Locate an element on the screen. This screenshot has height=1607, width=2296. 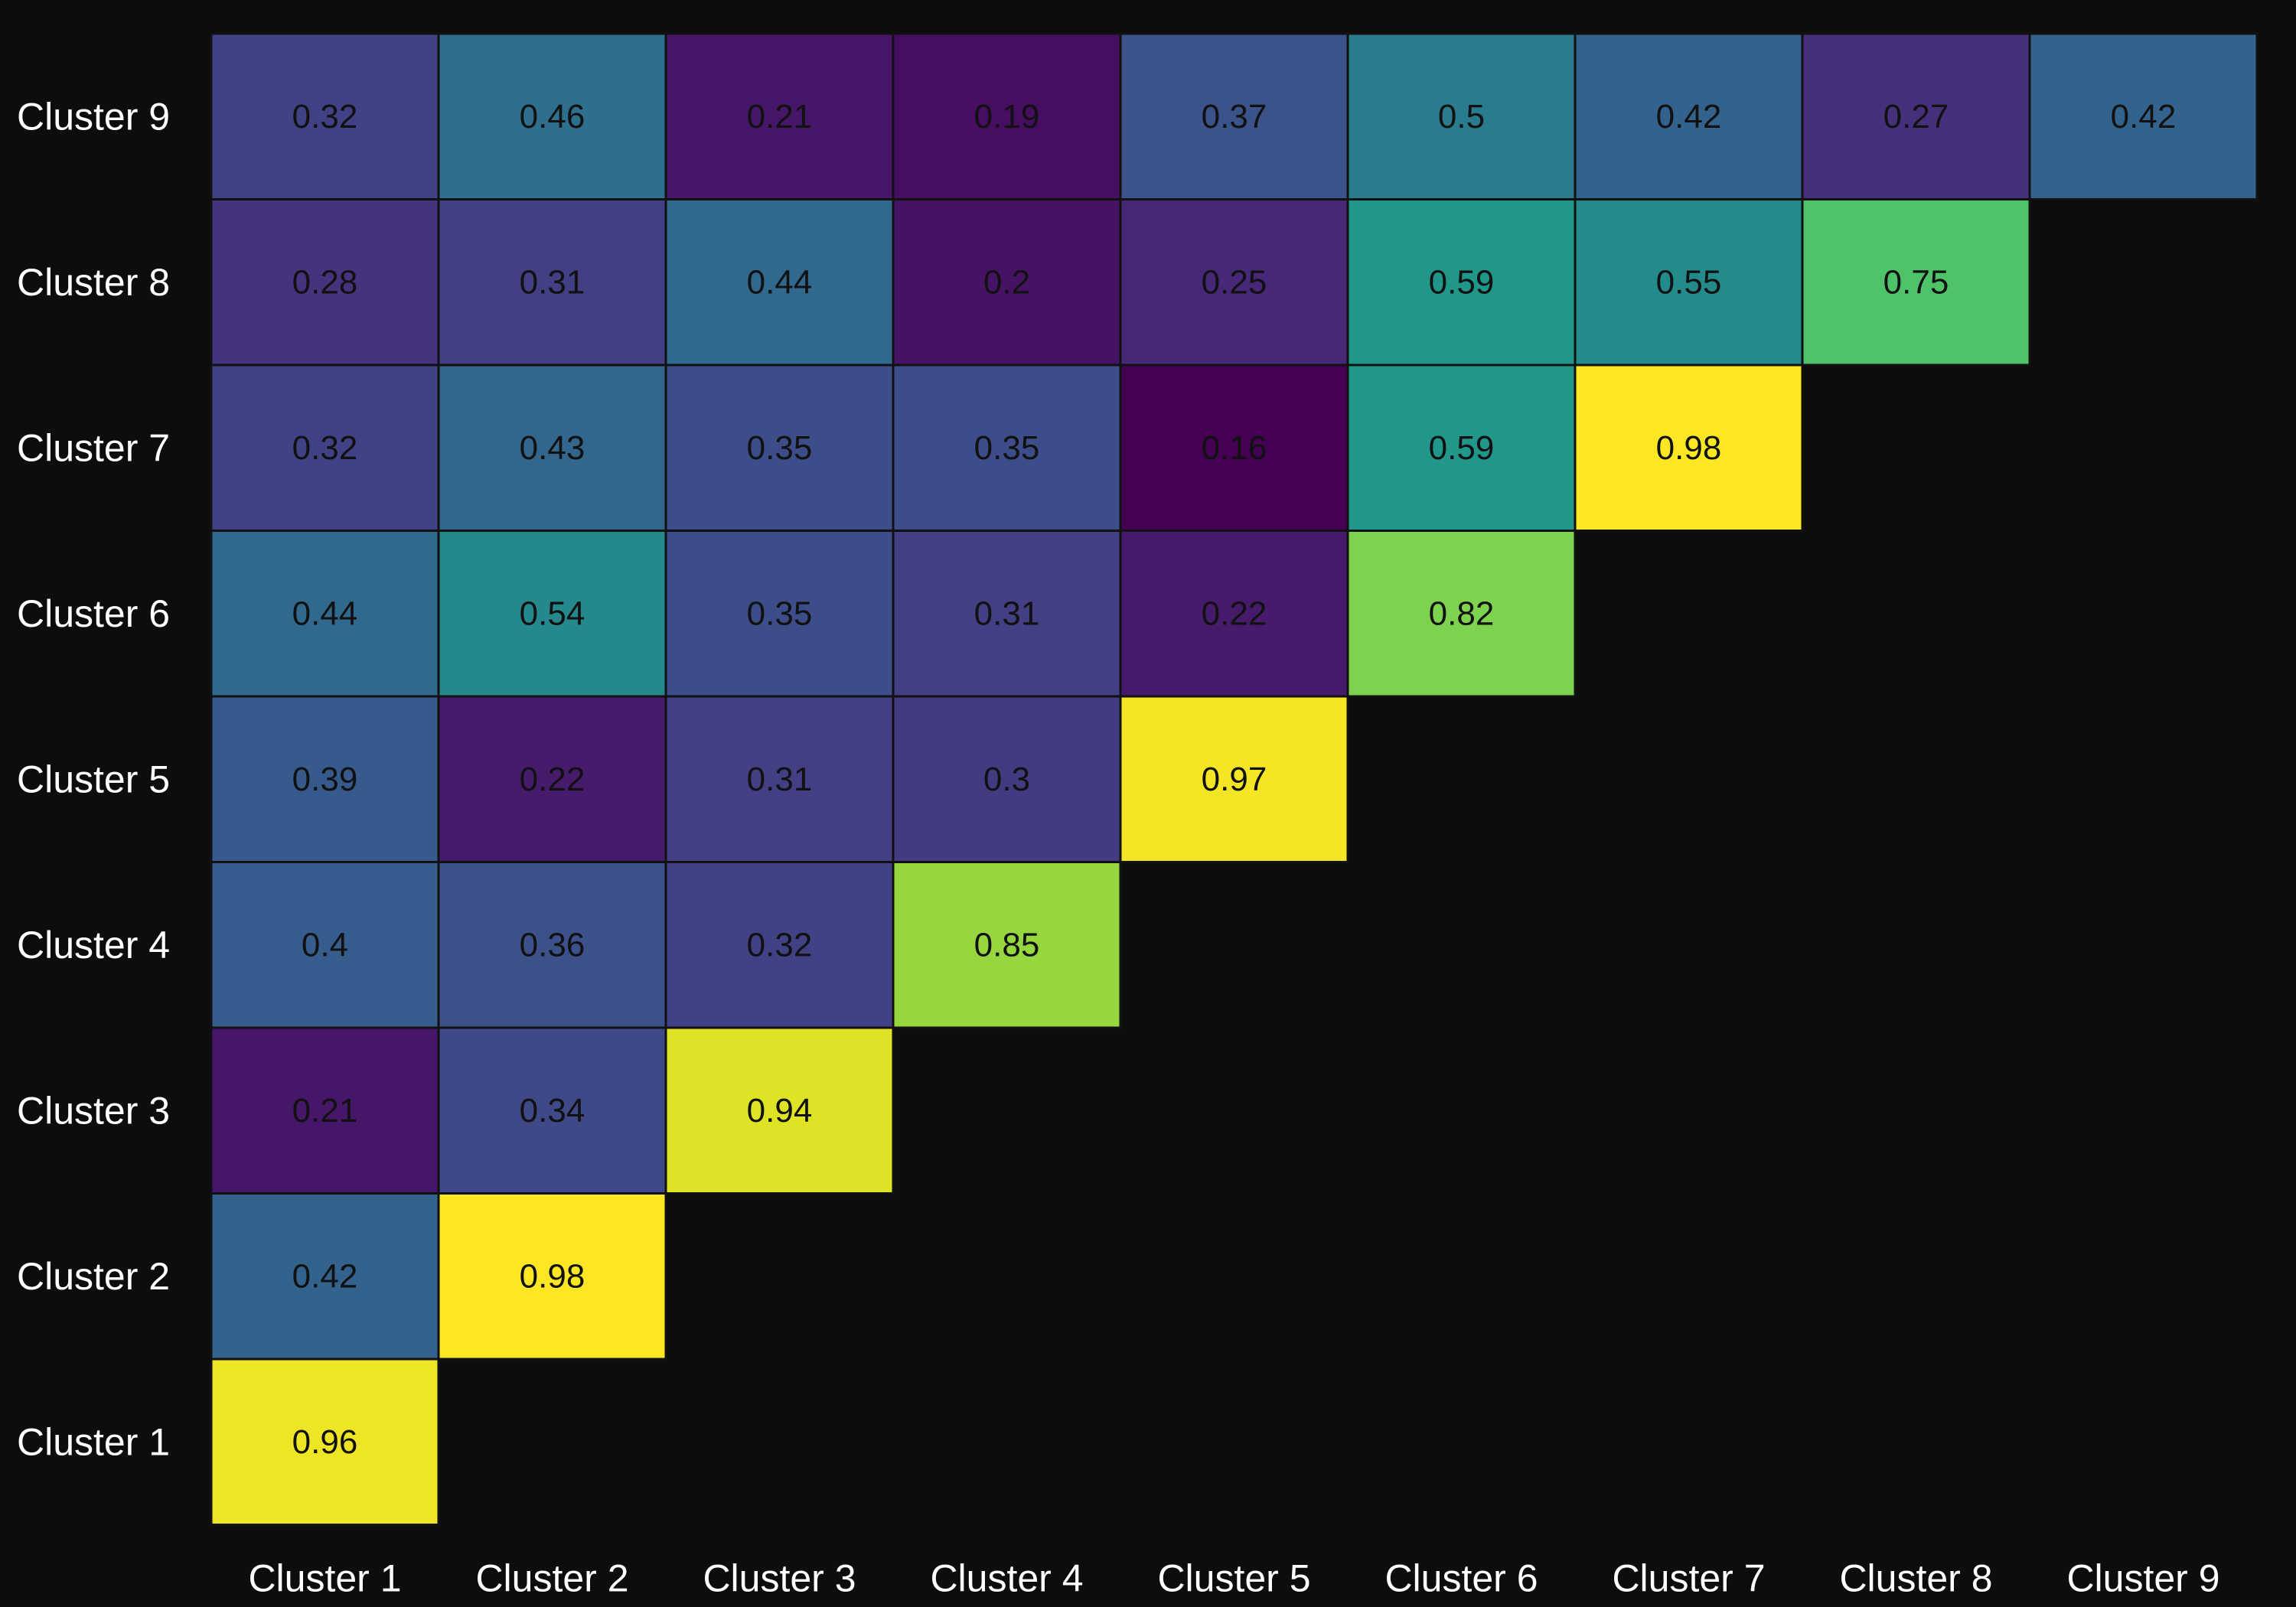
x-tick-label: Cluster 6 is located at coordinates (1461, 1578).